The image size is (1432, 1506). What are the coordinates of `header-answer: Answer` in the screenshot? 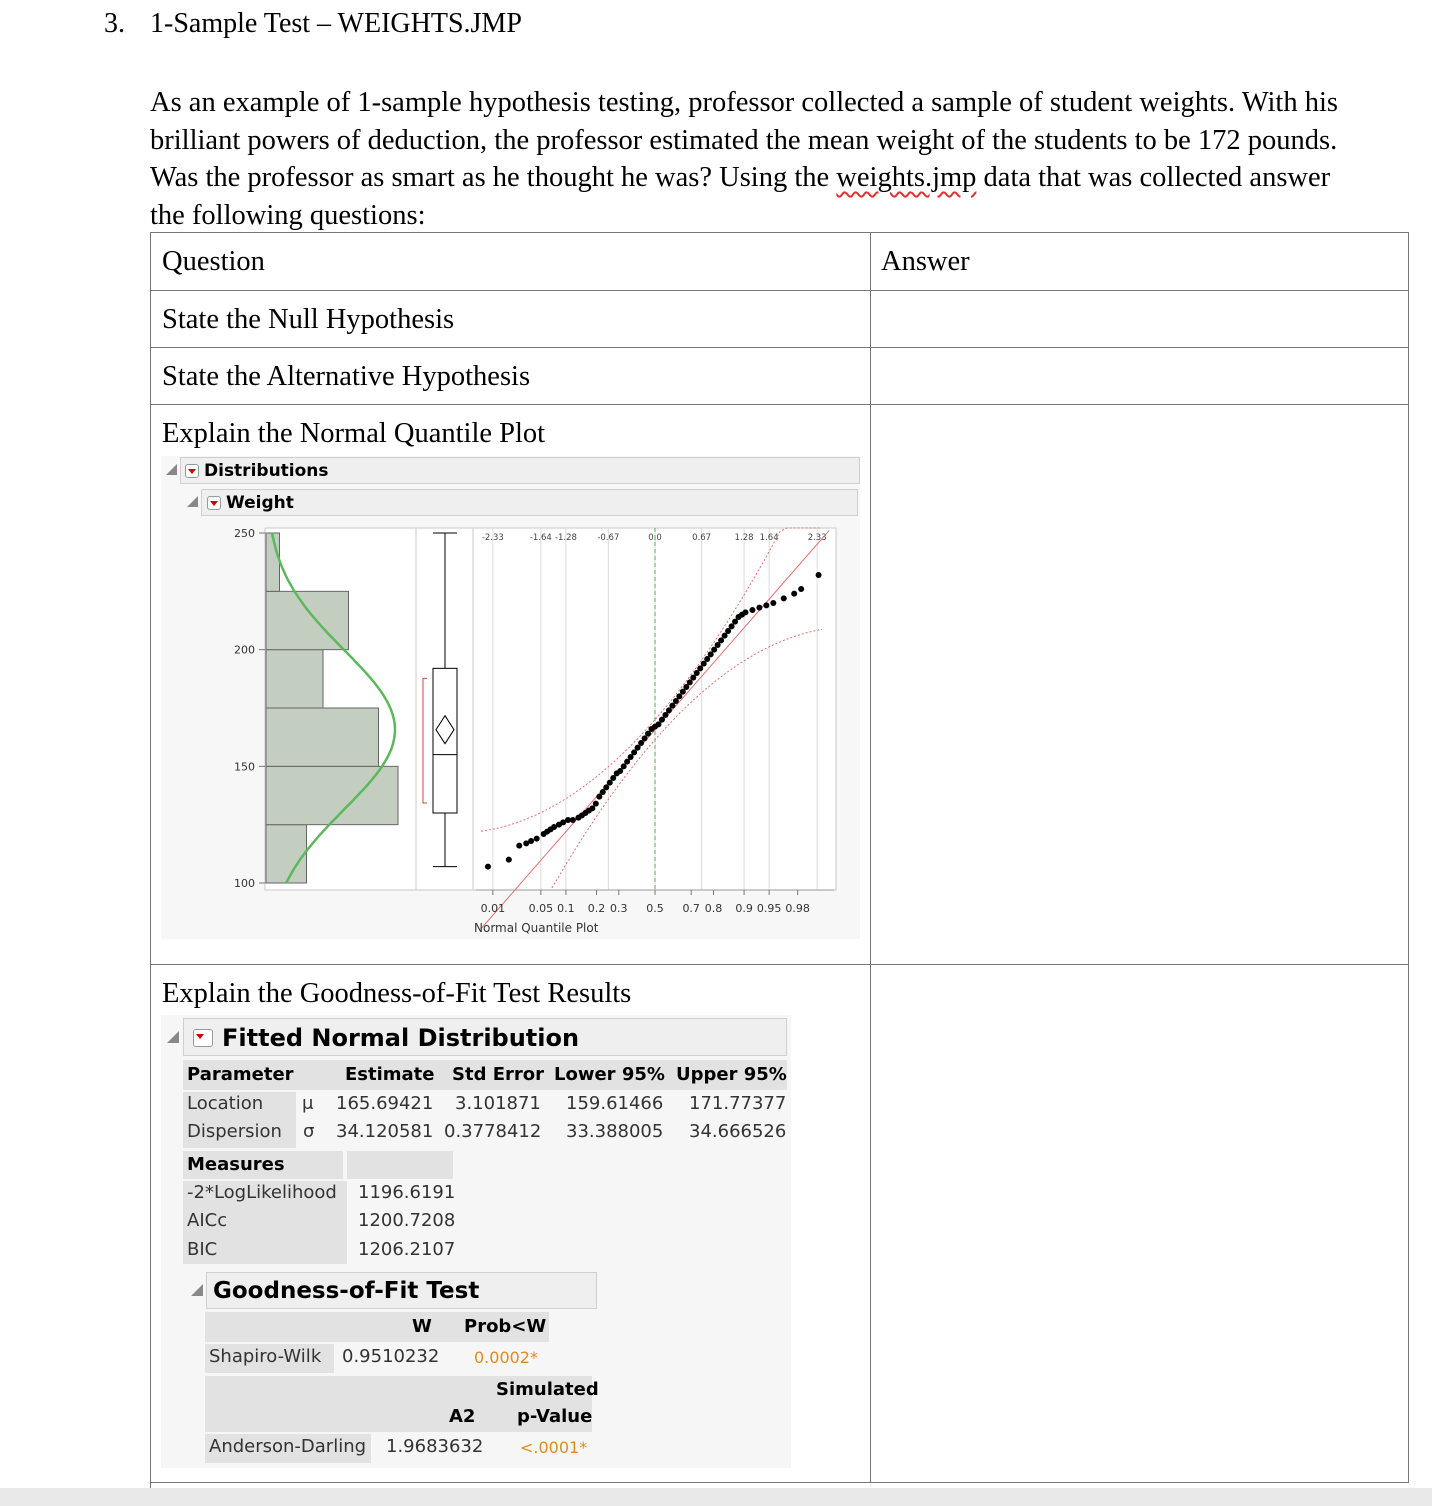 It's located at (925, 261).